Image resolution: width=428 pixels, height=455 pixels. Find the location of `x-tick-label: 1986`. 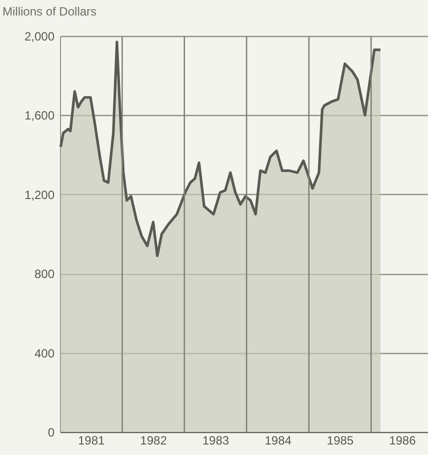

x-tick-label: 1986 is located at coordinates (402, 441).